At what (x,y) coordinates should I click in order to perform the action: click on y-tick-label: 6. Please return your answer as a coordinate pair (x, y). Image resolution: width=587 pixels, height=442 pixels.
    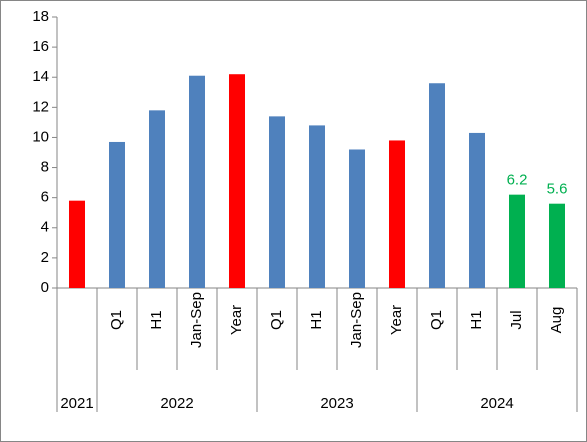
    Looking at the image, I should click on (45, 197).